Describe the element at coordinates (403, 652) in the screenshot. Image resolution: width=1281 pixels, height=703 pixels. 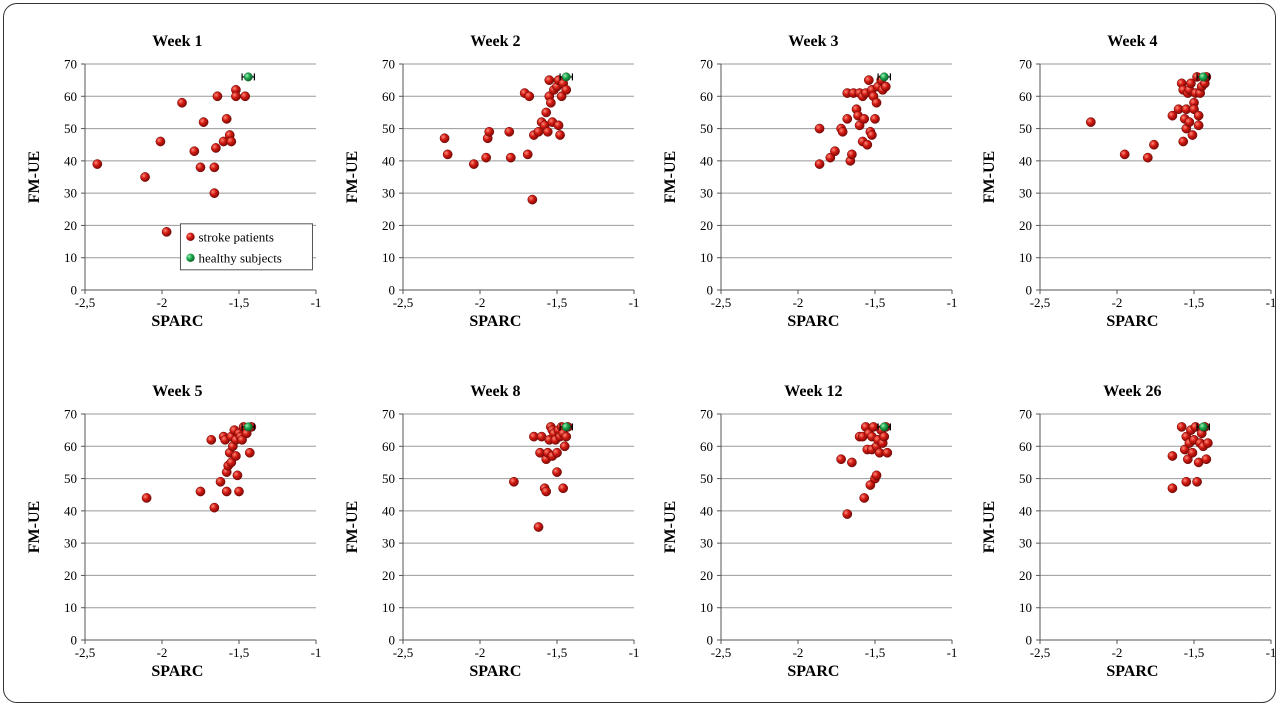
I see `xtick-label-week-8-0: -2,5` at that location.